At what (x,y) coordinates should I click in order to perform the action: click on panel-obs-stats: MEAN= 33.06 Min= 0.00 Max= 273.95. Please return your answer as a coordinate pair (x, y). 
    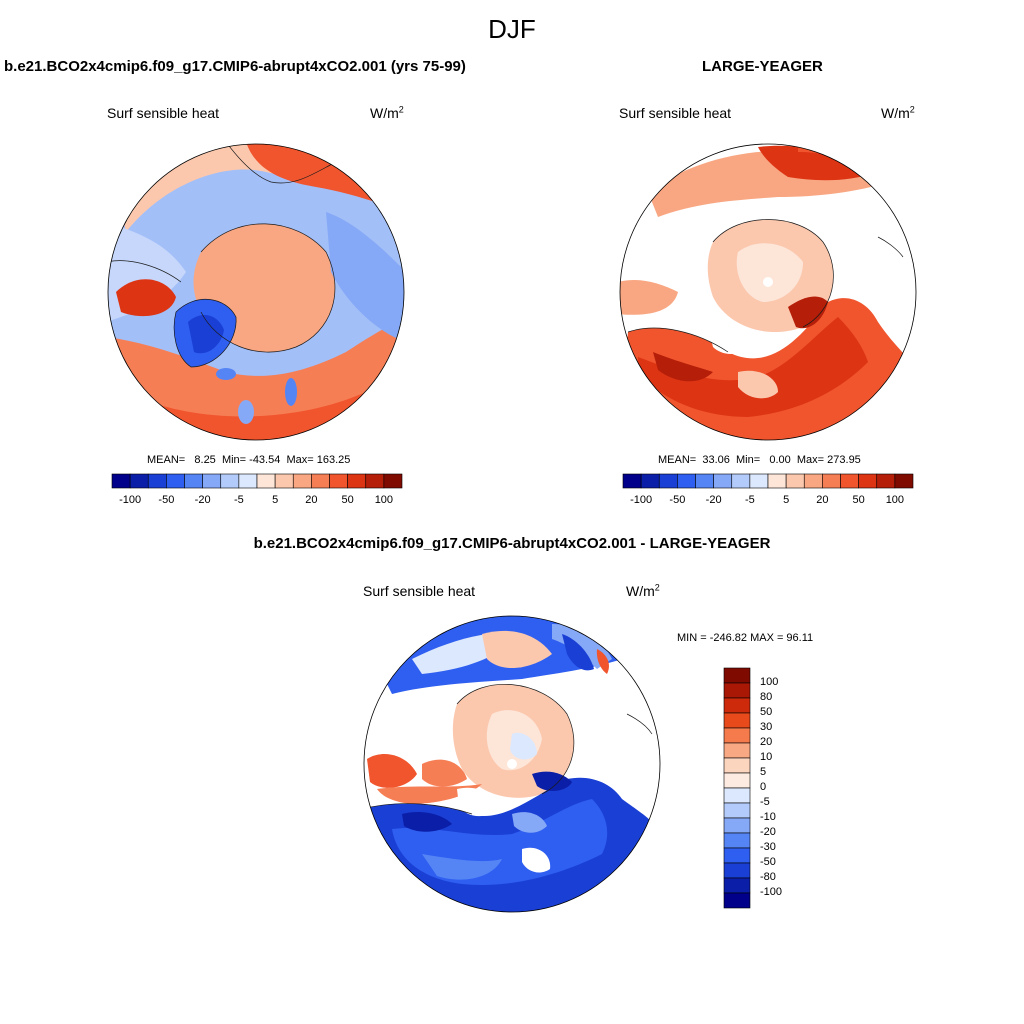
    Looking at the image, I should click on (759, 460).